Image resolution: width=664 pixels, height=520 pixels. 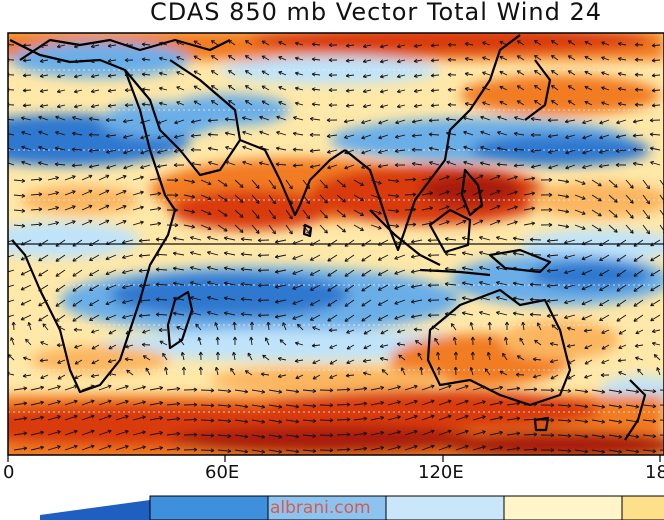 What do you see at coordinates (405, 237) in the screenshot?
I see `sumatra-coastline` at bounding box center [405, 237].